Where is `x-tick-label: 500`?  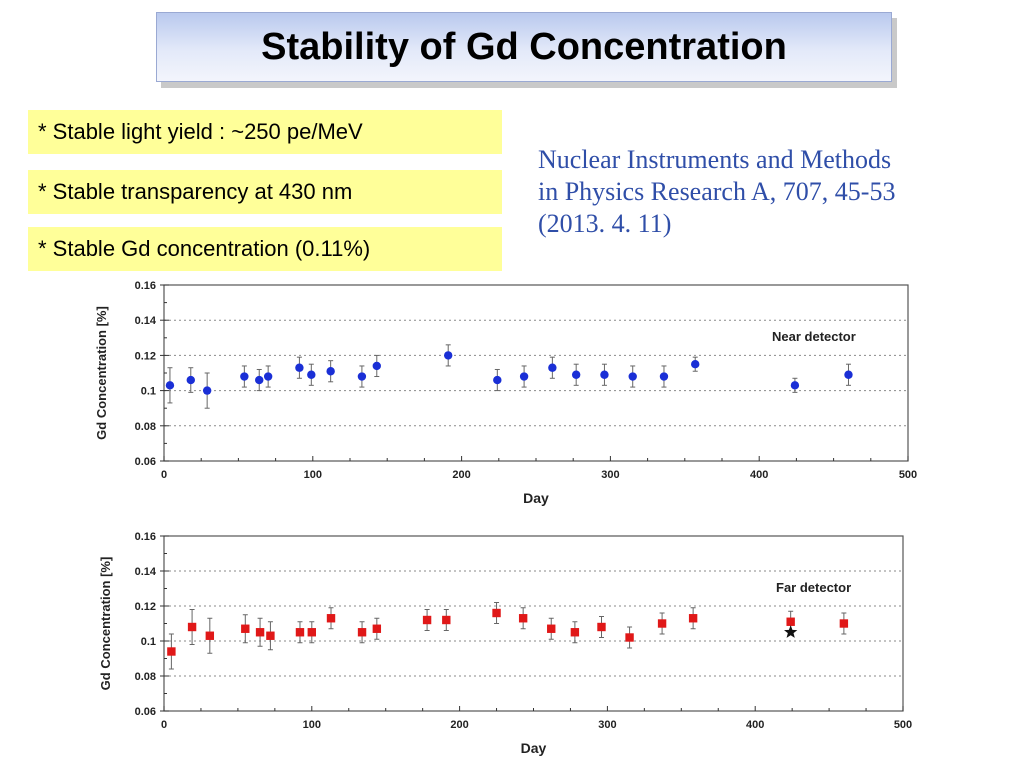
x-tick-label: 500 is located at coordinates (903, 725).